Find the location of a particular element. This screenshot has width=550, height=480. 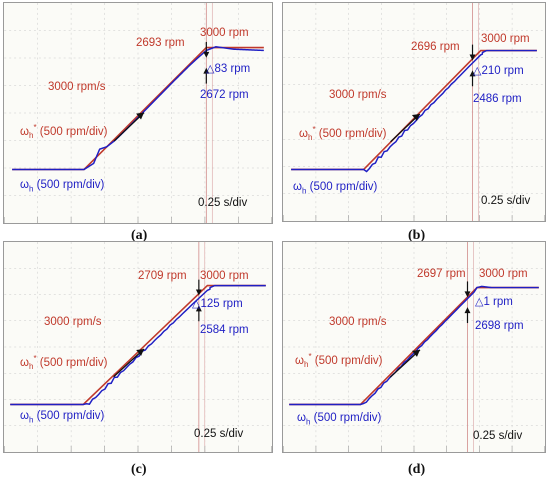

ref-at-cursor-label: 2697 rpm is located at coordinates (441, 274).